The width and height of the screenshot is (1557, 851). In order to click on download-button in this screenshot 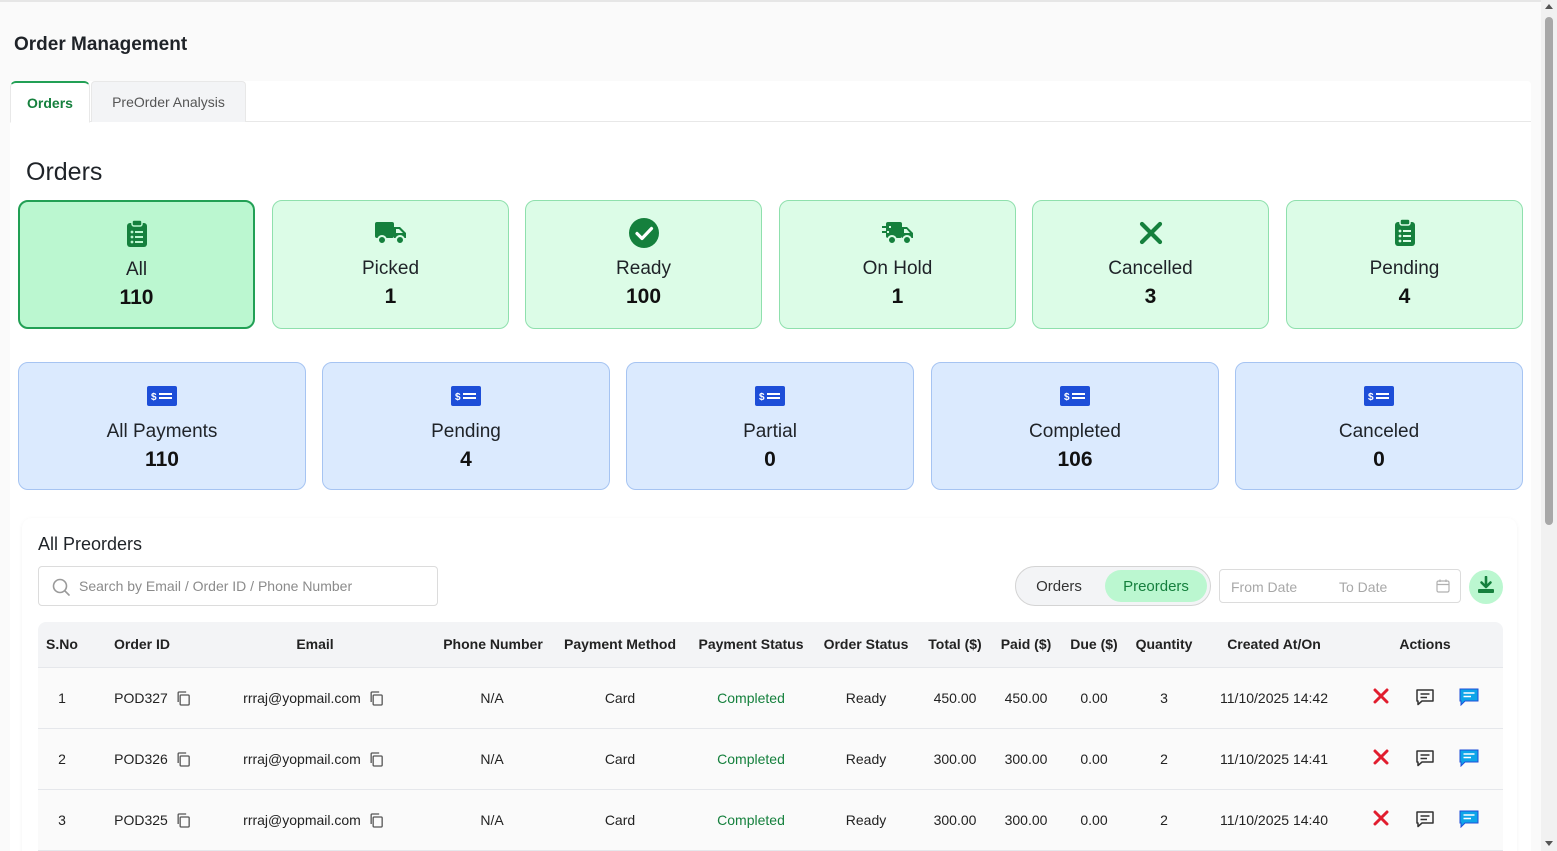, I will do `click(1486, 587)`.